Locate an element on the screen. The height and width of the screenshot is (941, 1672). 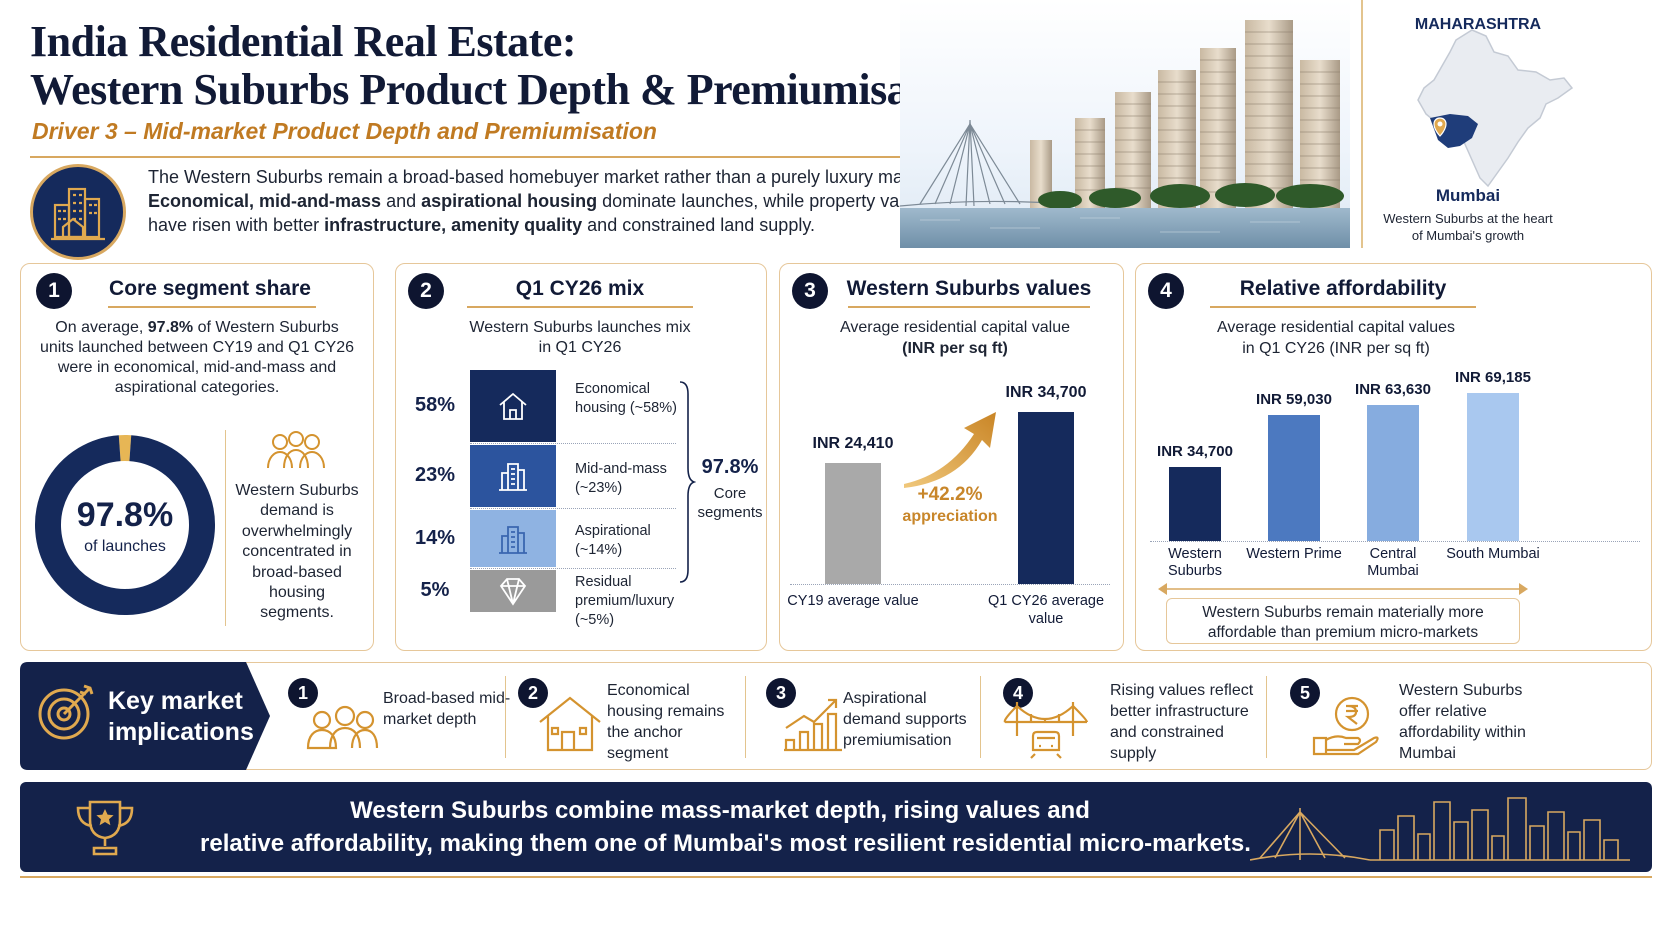
mix-percent-label: 23% is located at coordinates (435, 475).